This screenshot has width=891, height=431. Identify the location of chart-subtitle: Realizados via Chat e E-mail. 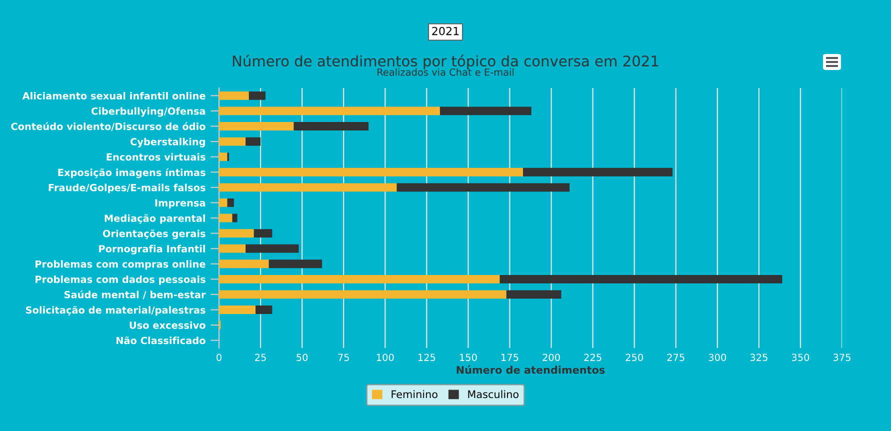
(446, 72).